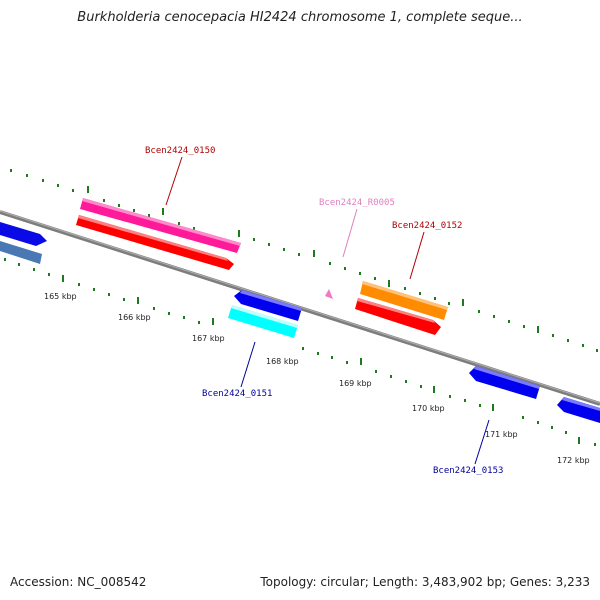 The height and width of the screenshot is (600, 600). What do you see at coordinates (134, 317) in the screenshot?
I see `tick-label-166: 166 kbp` at bounding box center [134, 317].